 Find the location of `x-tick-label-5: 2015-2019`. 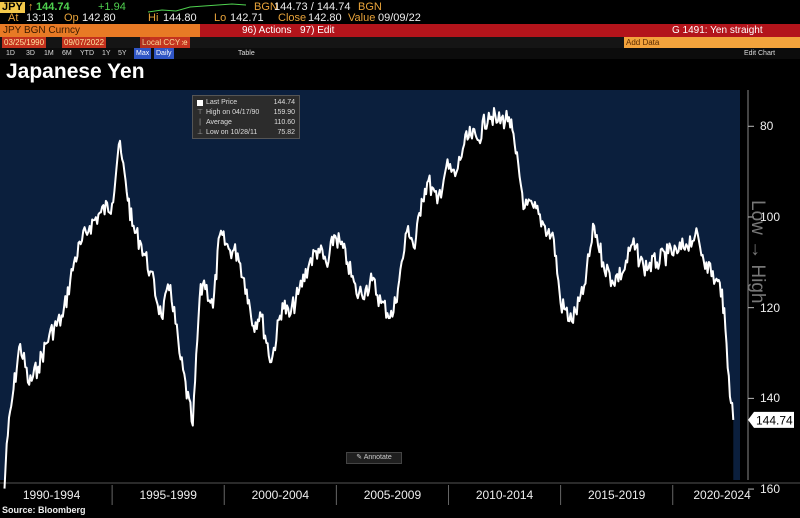

x-tick-label-5: 2015-2019 is located at coordinates (616, 495).